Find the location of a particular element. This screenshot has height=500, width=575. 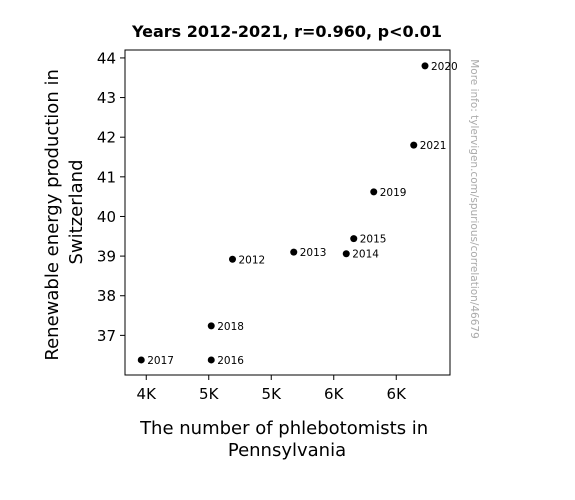

y-tick-label: 41 is located at coordinates (106, 177).